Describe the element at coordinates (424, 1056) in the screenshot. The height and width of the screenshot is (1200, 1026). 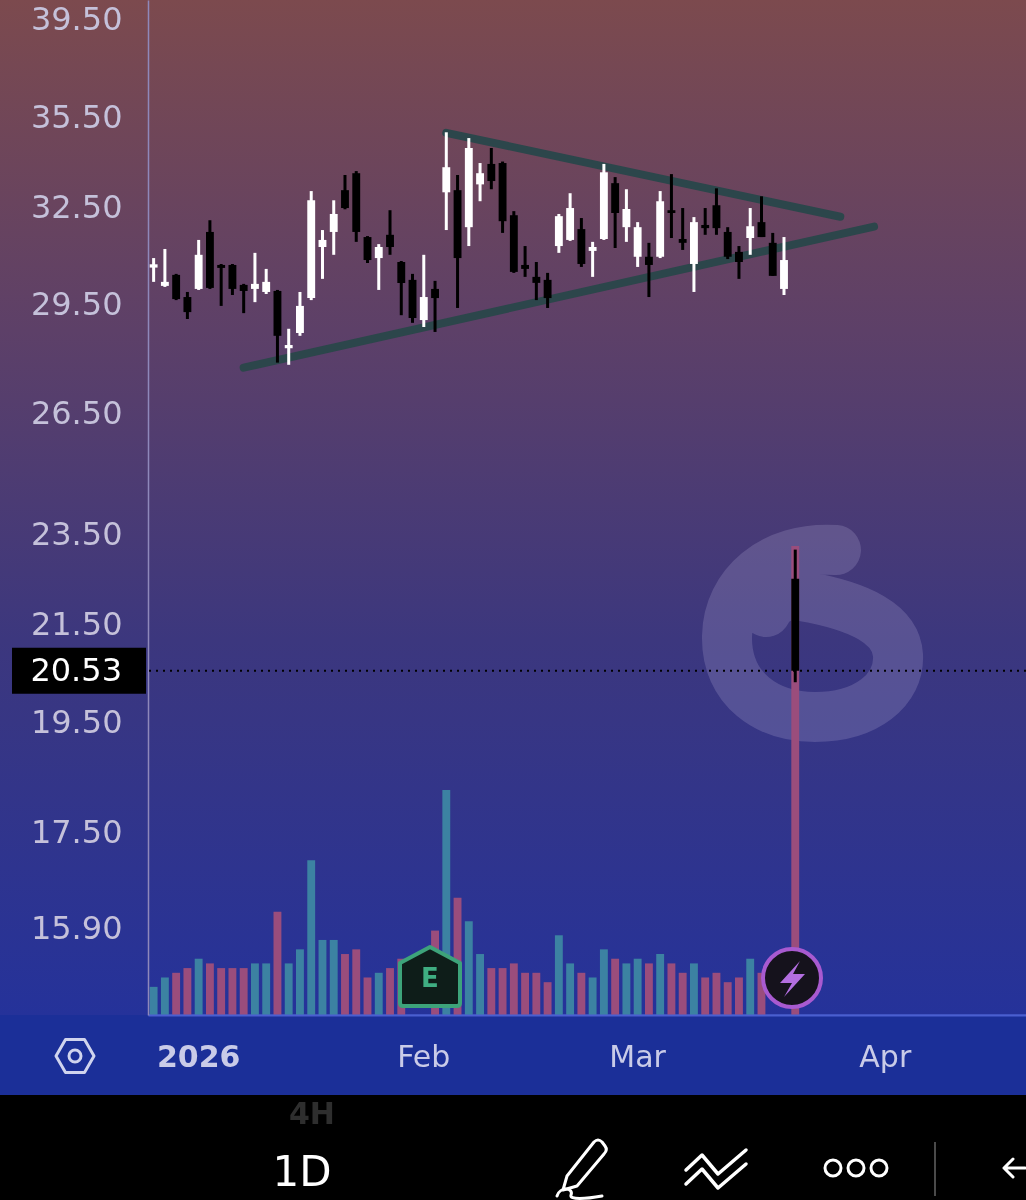
I see `x-tick-label: Feb` at that location.